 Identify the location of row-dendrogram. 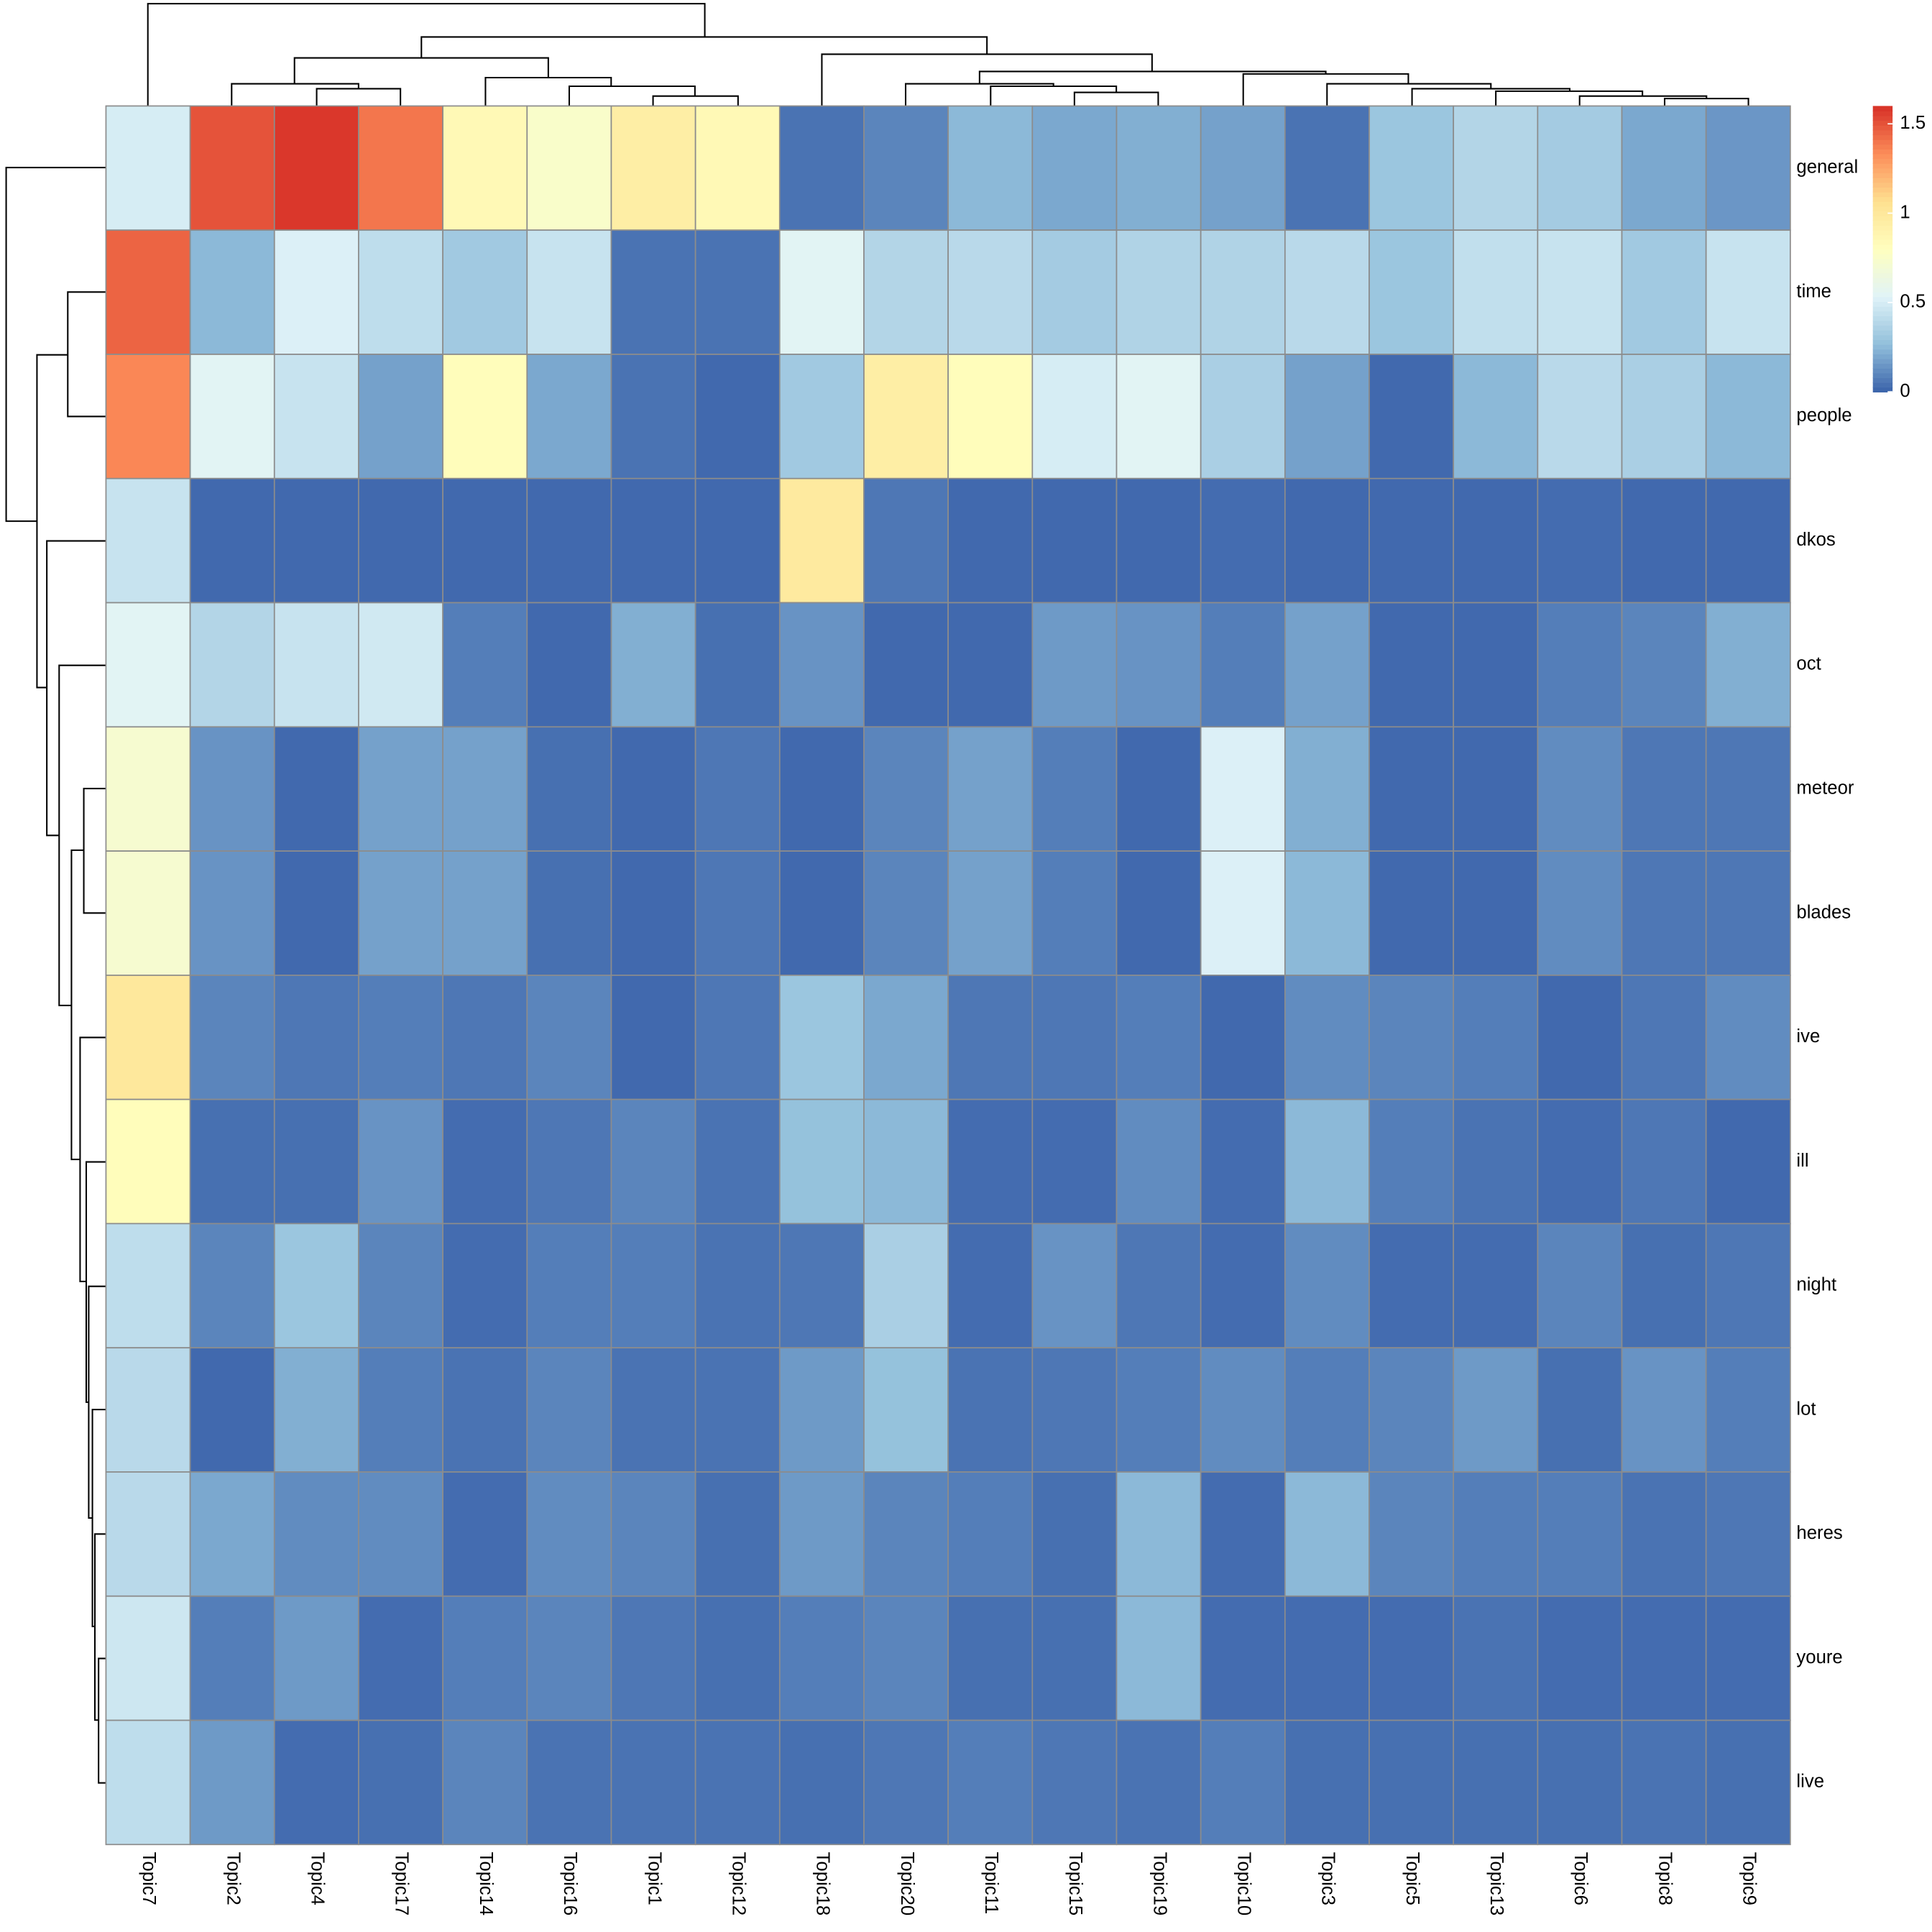
(55, 975).